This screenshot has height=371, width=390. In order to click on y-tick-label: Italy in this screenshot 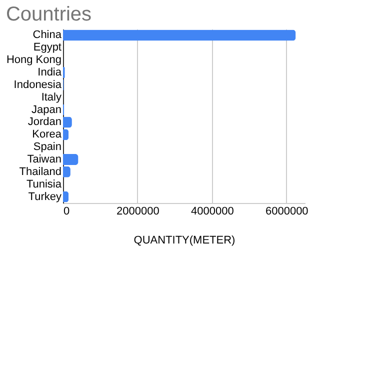, I will do `click(51, 97)`.